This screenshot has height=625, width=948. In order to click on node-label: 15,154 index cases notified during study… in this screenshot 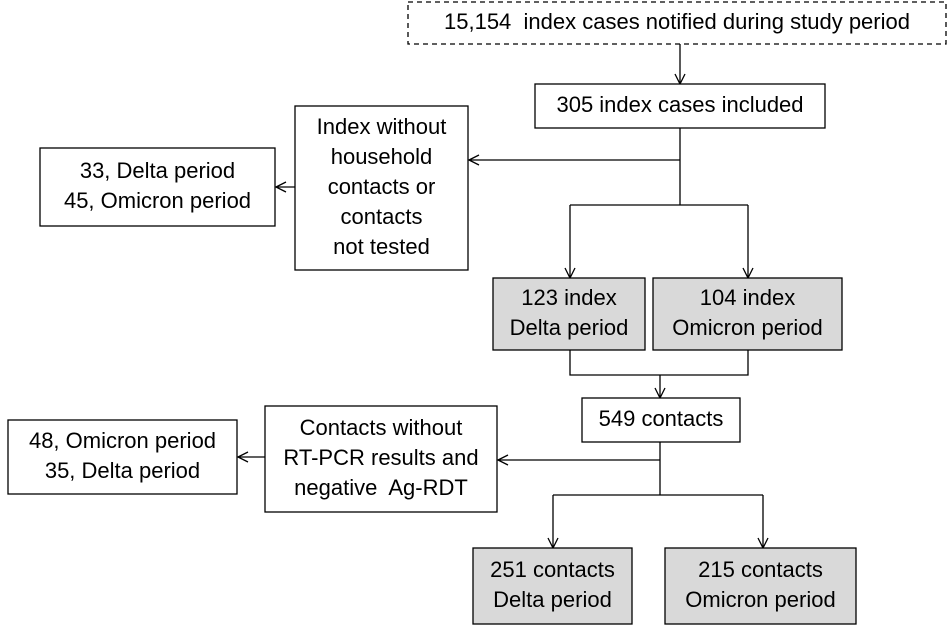, I will do `click(677, 21)`.